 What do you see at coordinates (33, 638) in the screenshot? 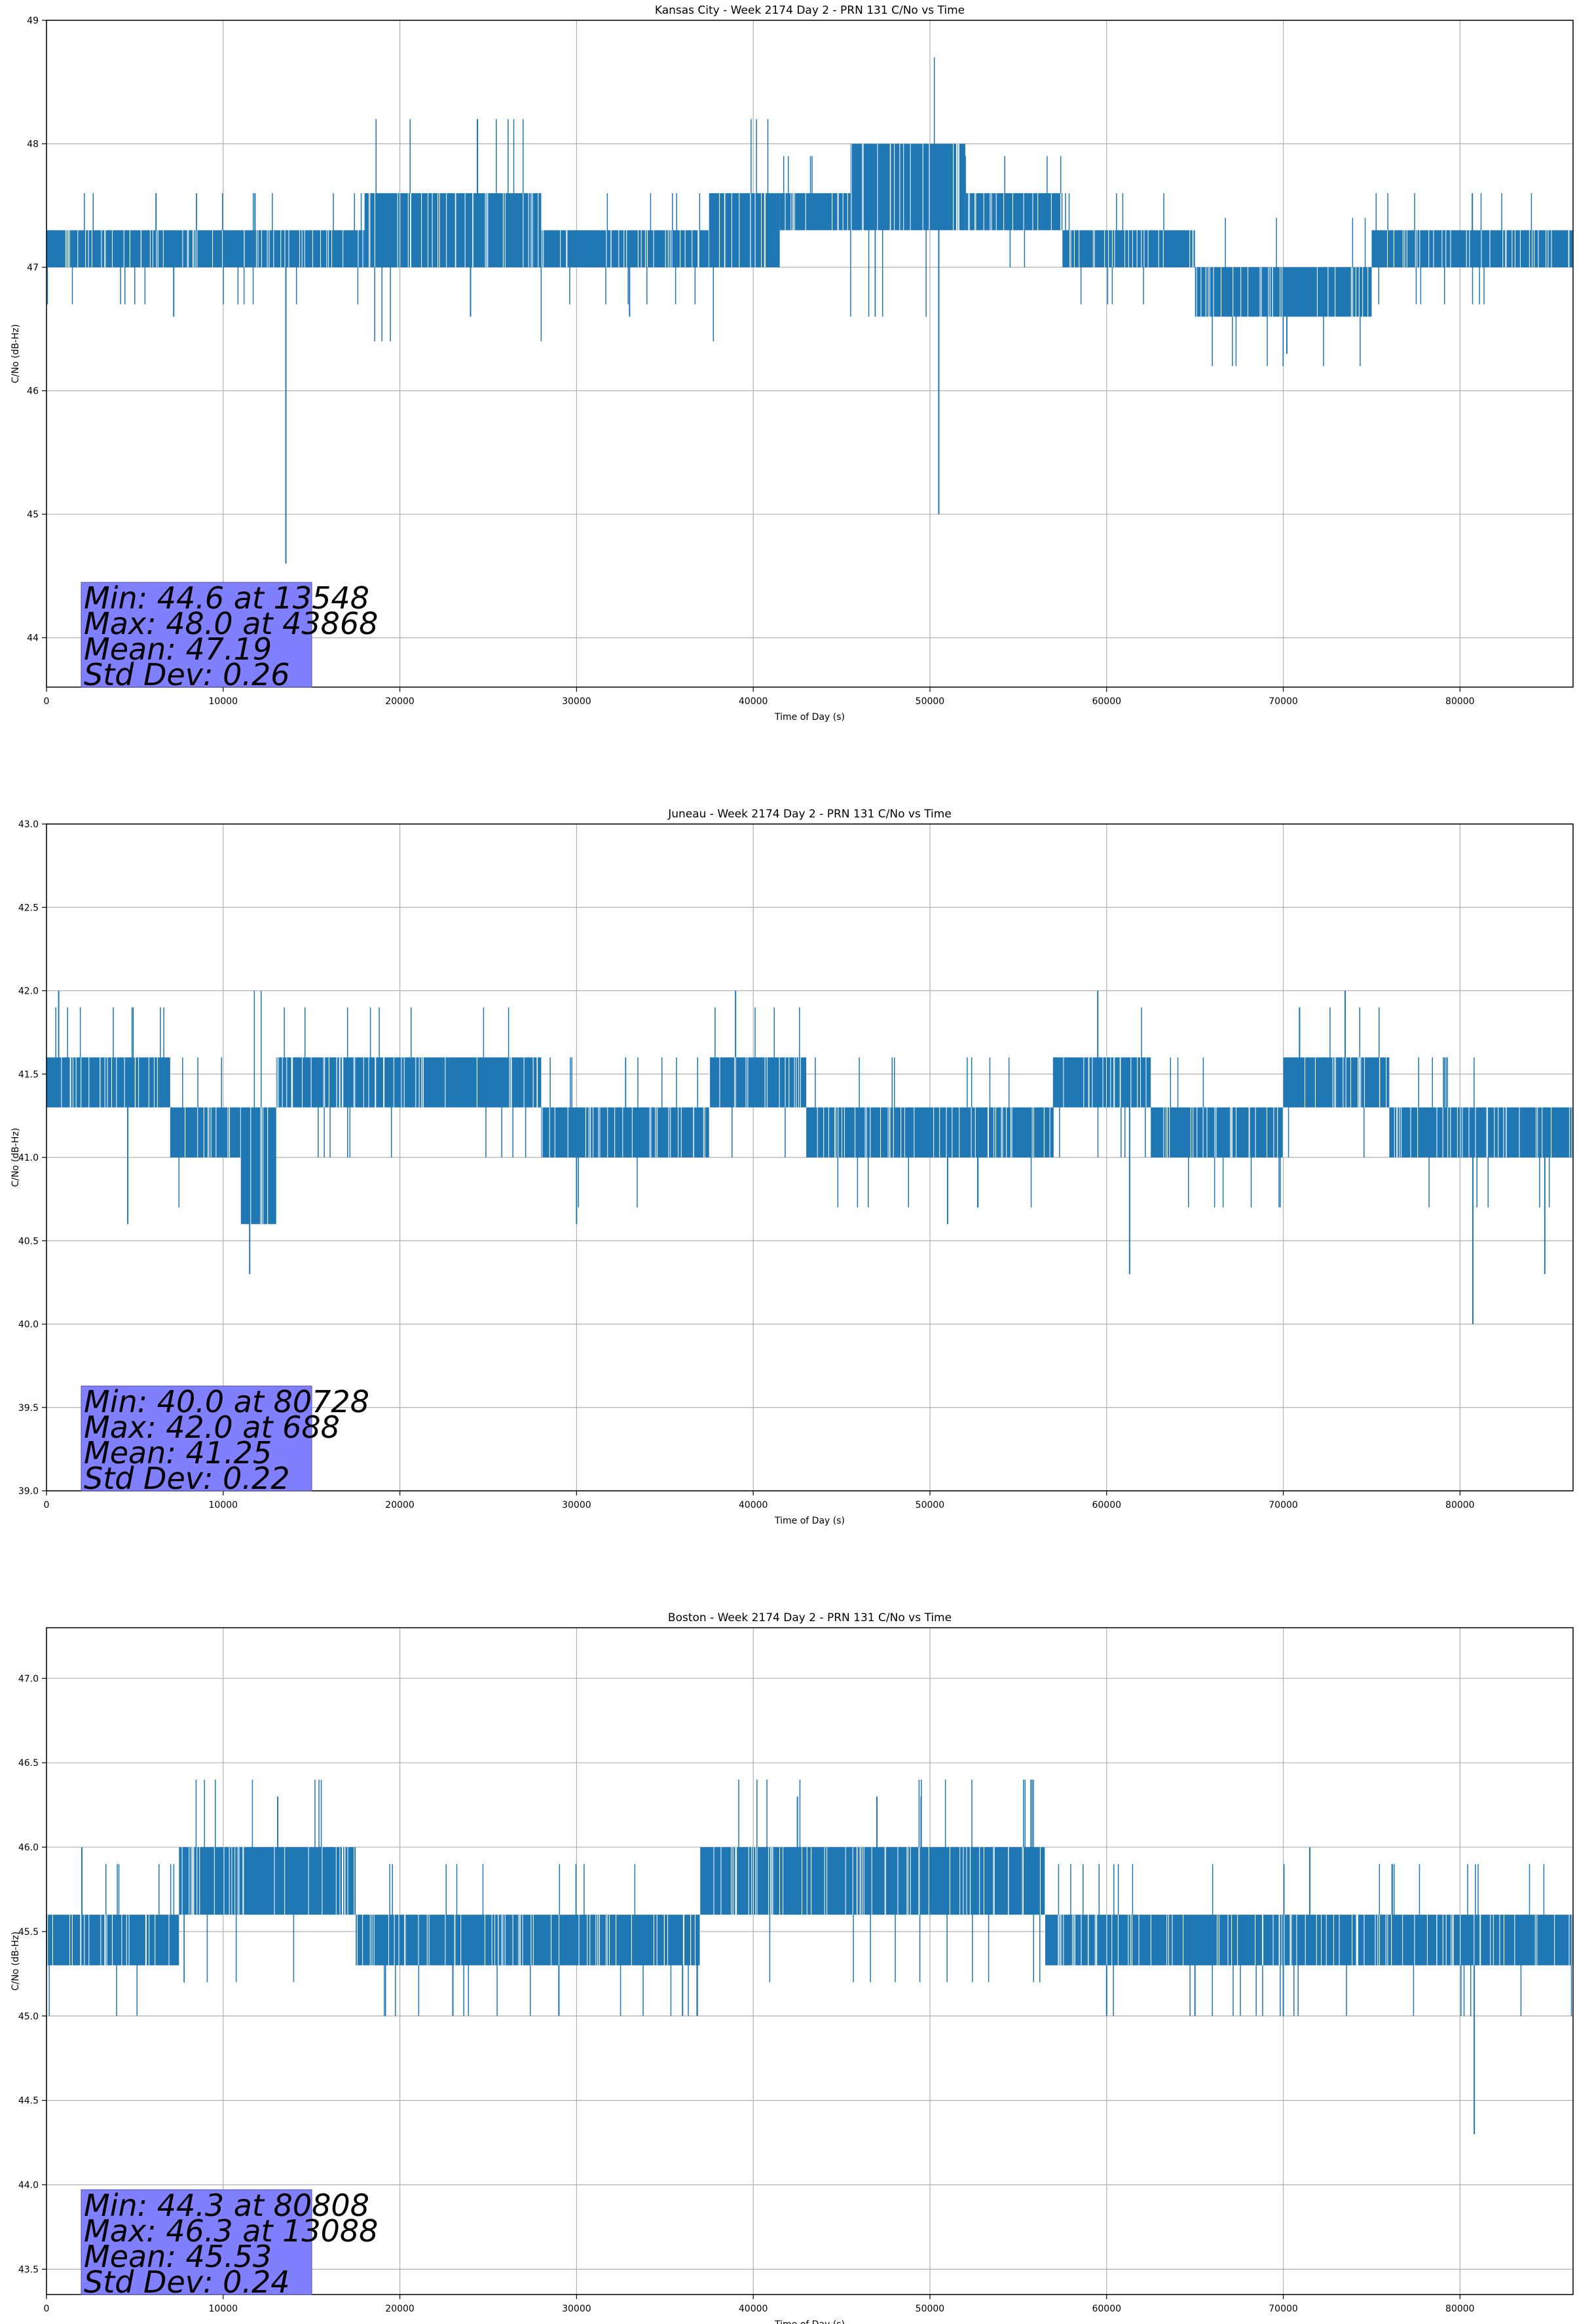
I see `y-tick-label: 44` at bounding box center [33, 638].